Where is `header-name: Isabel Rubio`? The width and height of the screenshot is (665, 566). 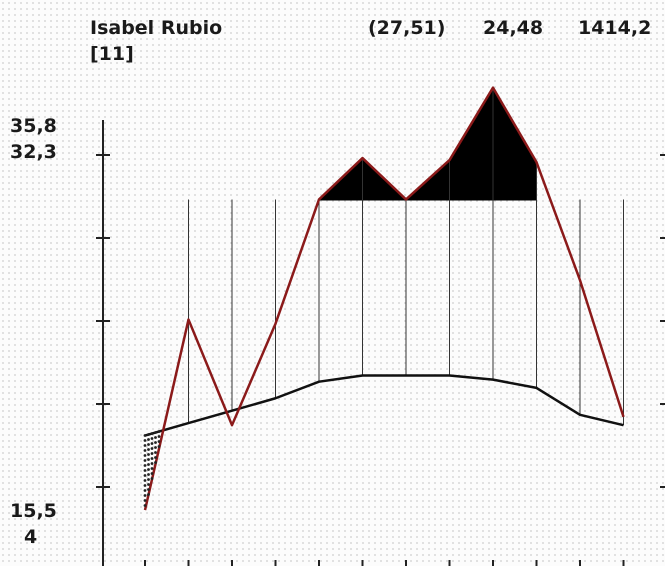 header-name: Isabel Rubio is located at coordinates (156, 28).